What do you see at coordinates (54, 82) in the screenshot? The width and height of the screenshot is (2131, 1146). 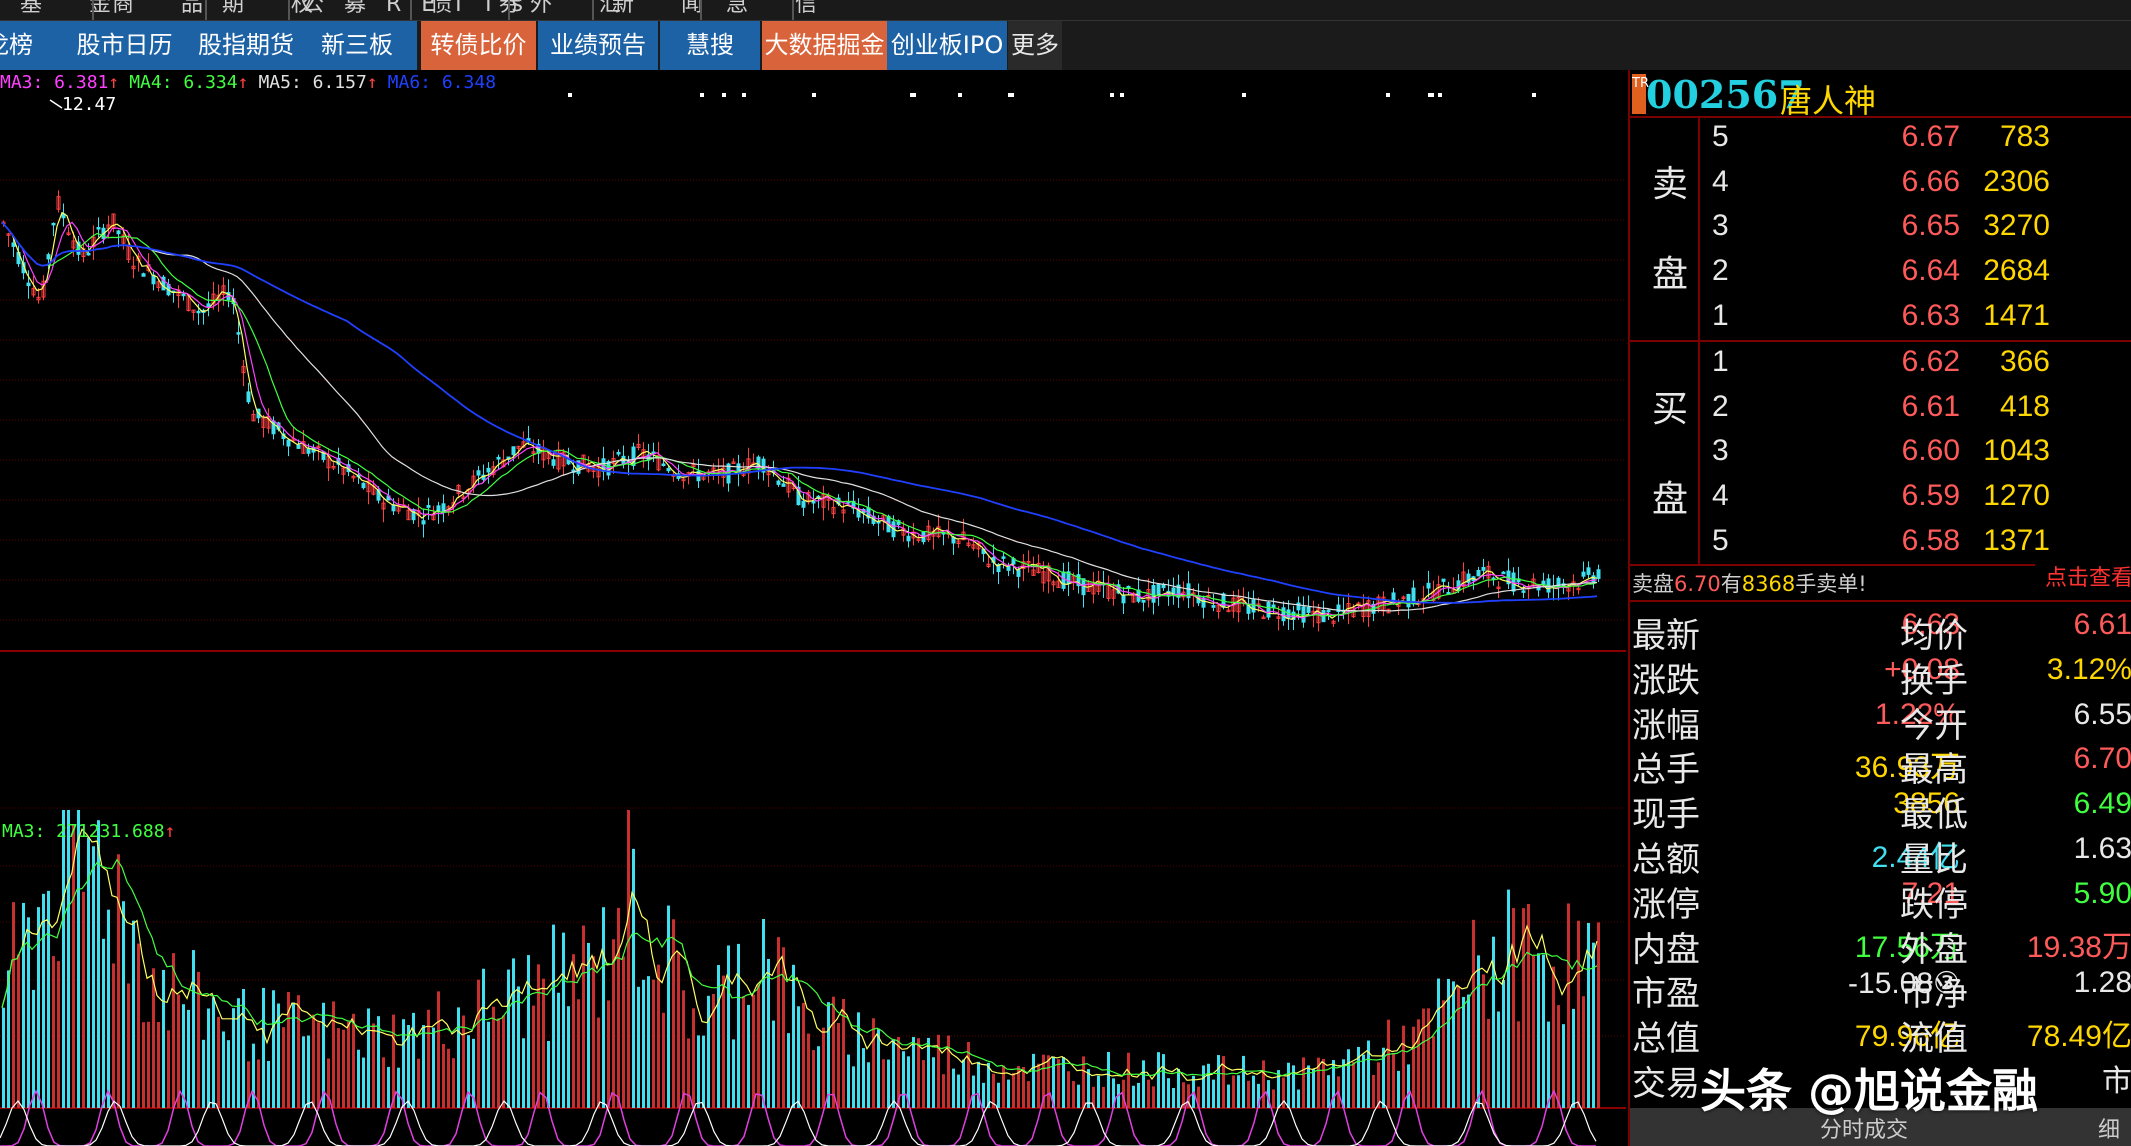 I see `ma-legend-item: MA3: 6.381` at bounding box center [54, 82].